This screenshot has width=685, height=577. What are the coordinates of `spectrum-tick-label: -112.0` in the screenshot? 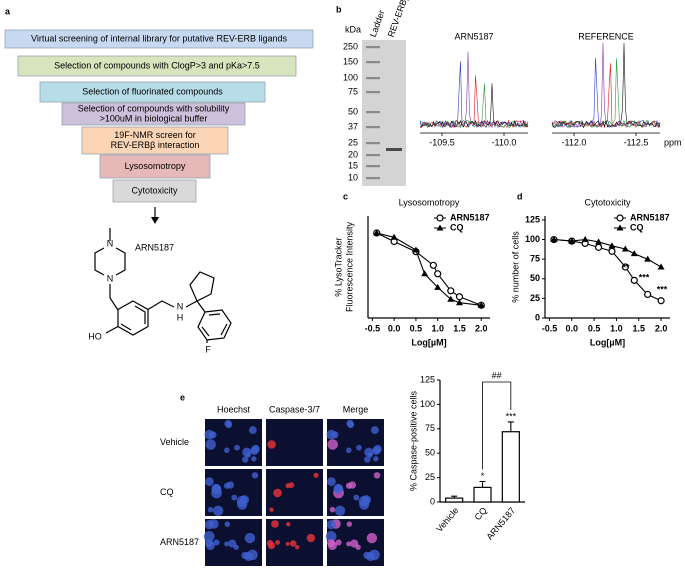 It's located at (574, 142).